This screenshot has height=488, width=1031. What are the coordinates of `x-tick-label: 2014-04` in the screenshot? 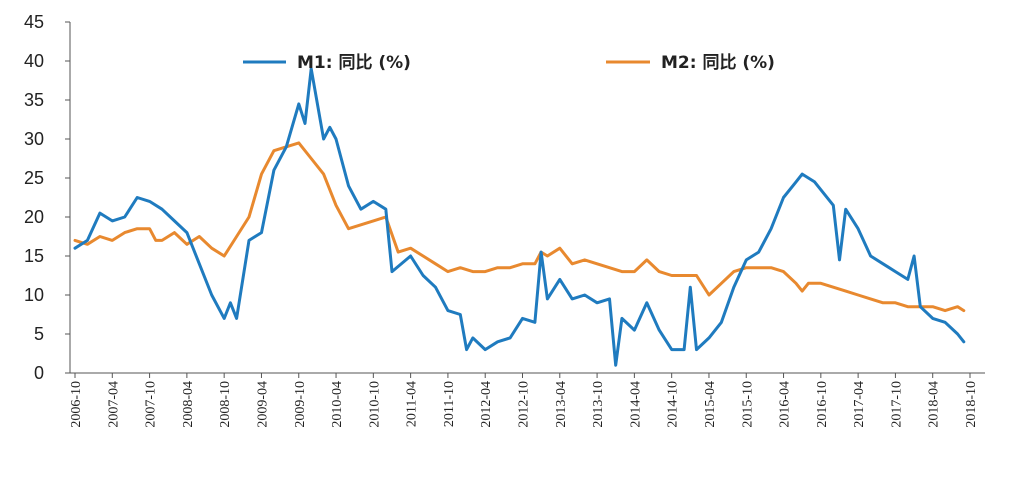 It's located at (635, 404).